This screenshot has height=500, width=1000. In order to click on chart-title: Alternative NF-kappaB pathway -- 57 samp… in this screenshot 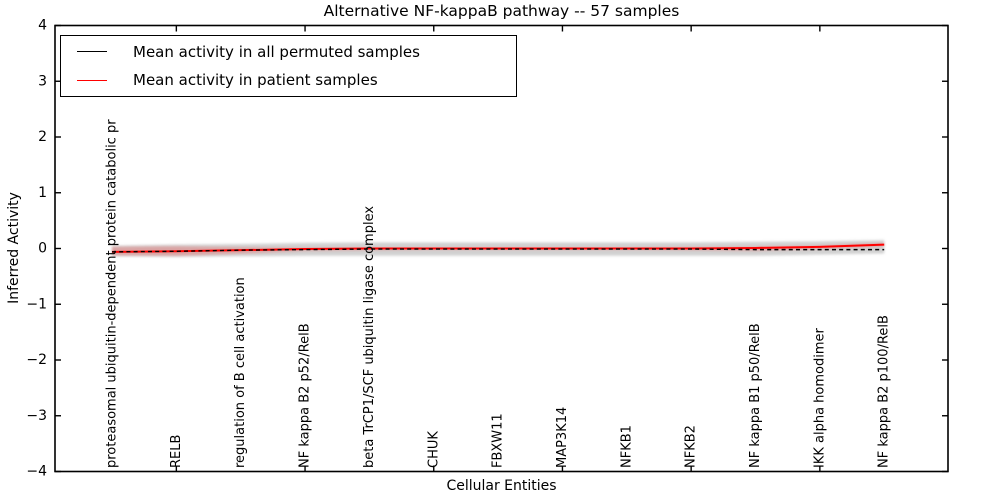, I will do `click(501, 11)`.